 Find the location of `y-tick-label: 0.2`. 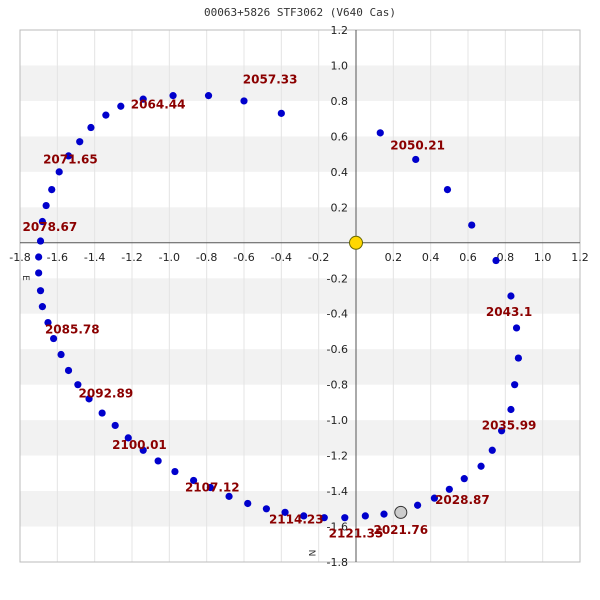

y-tick-label: 0.2 is located at coordinates (340, 207).